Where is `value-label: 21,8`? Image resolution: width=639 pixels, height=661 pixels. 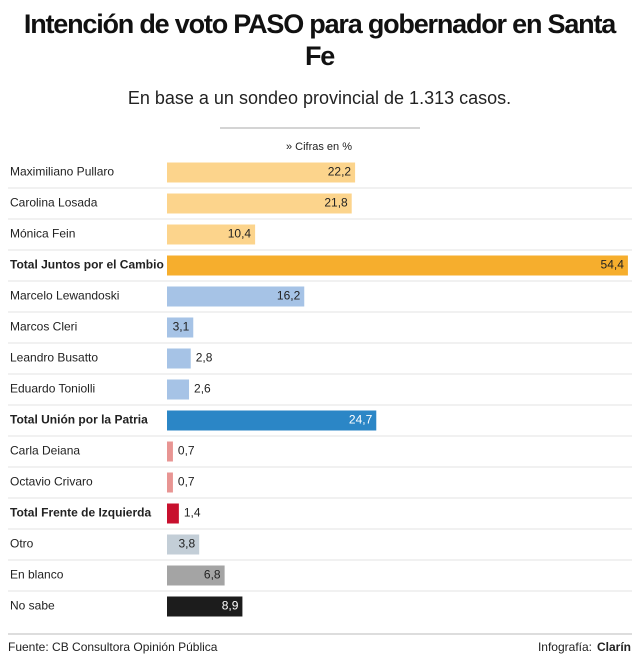 value-label: 21,8 is located at coordinates (336, 203).